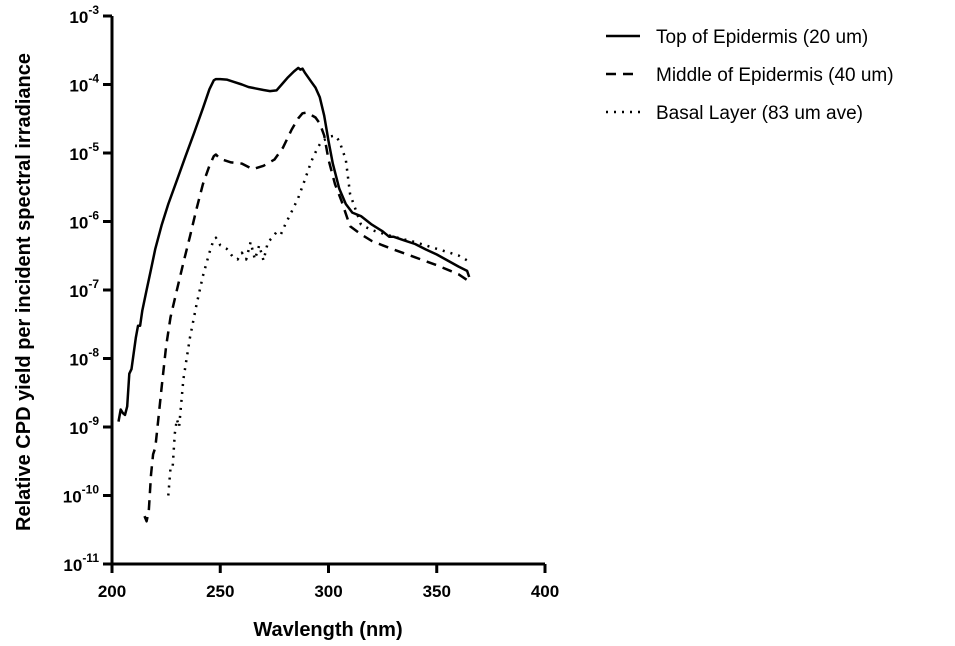  What do you see at coordinates (327, 630) in the screenshot?
I see `x-axis-title: Wavlength (nm)` at bounding box center [327, 630].